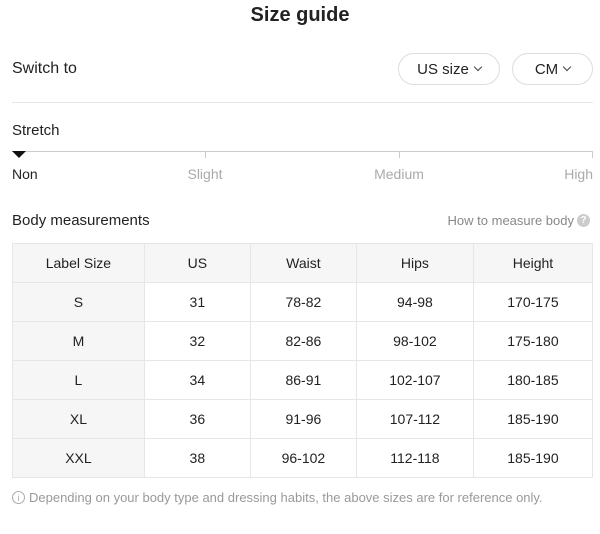 This screenshot has height=534, width=600. Describe the element at coordinates (414, 419) in the screenshot. I see `table-cell: 107-112` at that location.